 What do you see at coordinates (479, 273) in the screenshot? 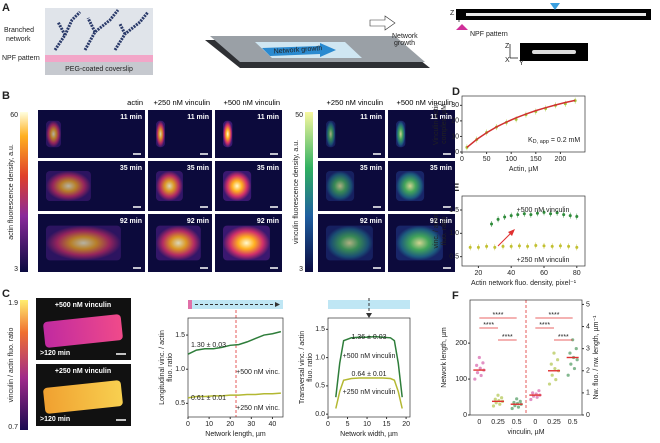
I see `x-tick-label: 20` at bounding box center [479, 273].